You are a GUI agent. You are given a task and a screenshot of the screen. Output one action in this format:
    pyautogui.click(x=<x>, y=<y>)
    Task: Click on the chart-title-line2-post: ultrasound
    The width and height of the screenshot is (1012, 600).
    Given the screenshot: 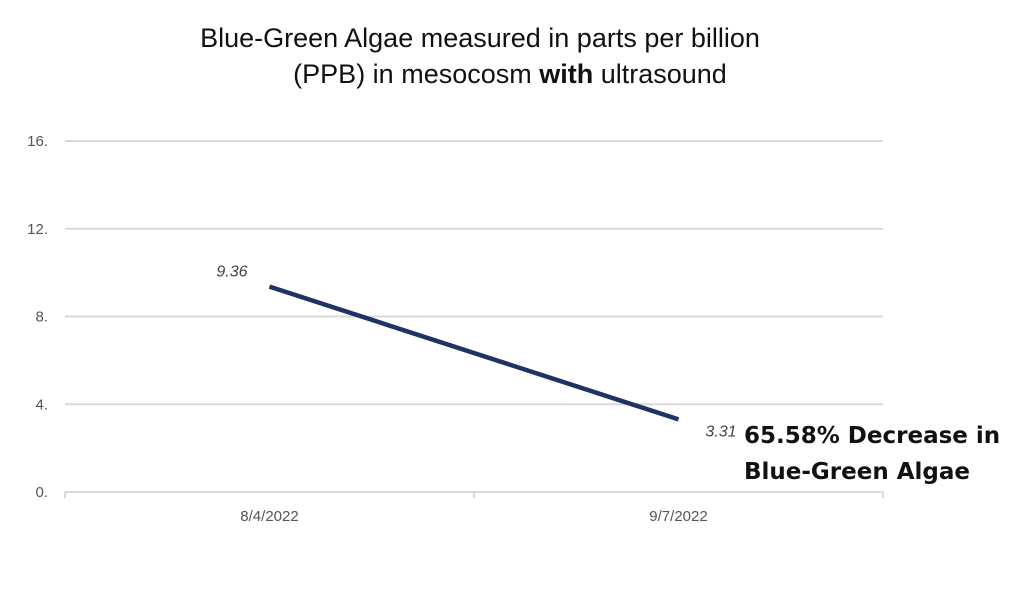 What is the action you would take?
    pyautogui.click(x=660, y=74)
    